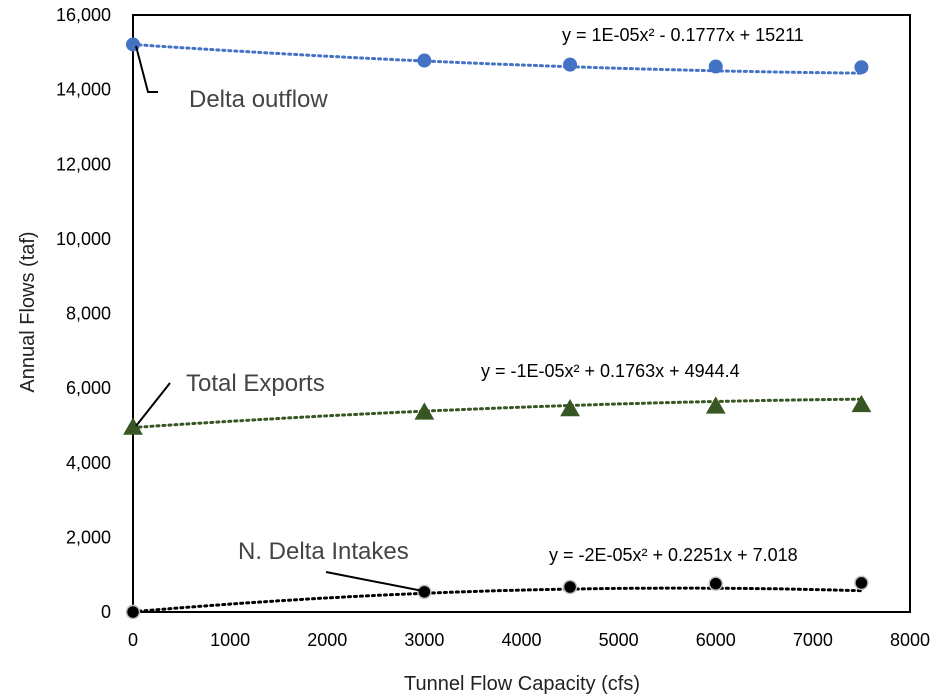 The height and width of the screenshot is (698, 949). What do you see at coordinates (230, 640) in the screenshot?
I see `x-tick-label: 1000` at bounding box center [230, 640].